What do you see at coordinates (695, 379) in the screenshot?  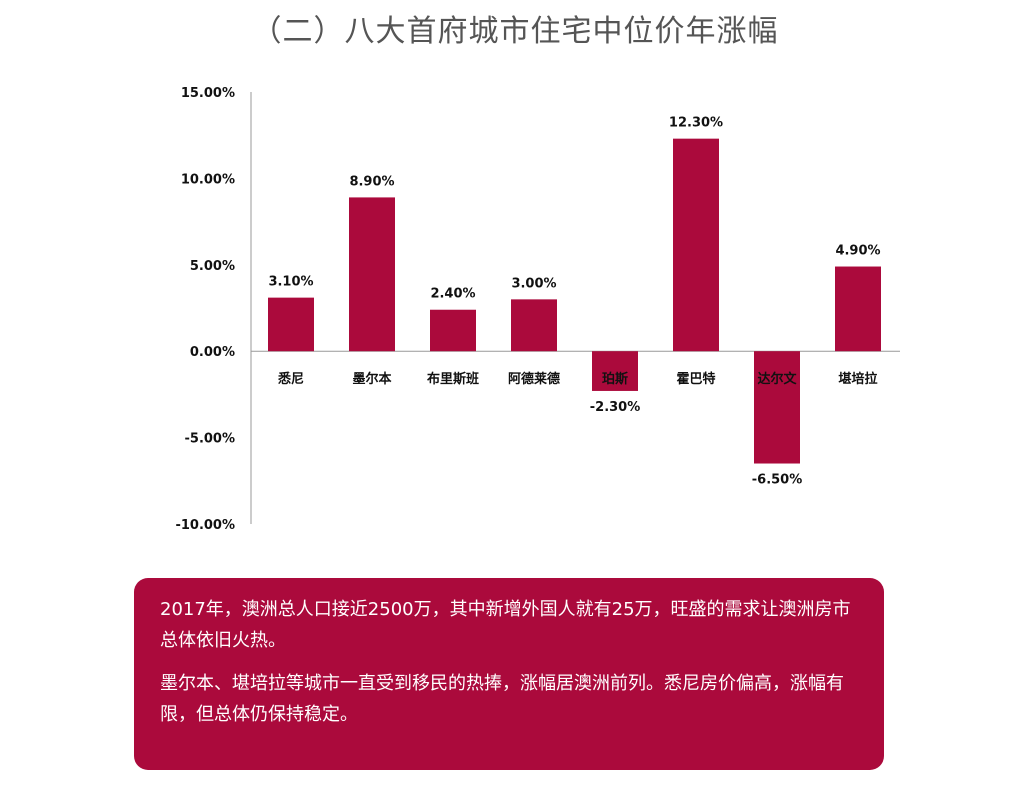 I see `category-label: 霍巴特` at bounding box center [695, 379].